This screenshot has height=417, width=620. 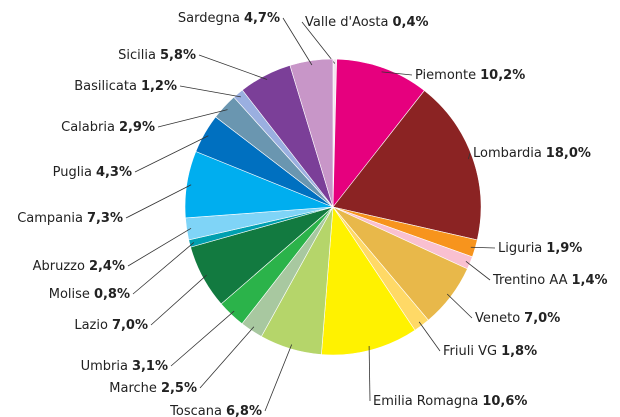 What do you see at coordinates (564, 248) in the screenshot?
I see `value-label: 1,9%` at bounding box center [564, 248].